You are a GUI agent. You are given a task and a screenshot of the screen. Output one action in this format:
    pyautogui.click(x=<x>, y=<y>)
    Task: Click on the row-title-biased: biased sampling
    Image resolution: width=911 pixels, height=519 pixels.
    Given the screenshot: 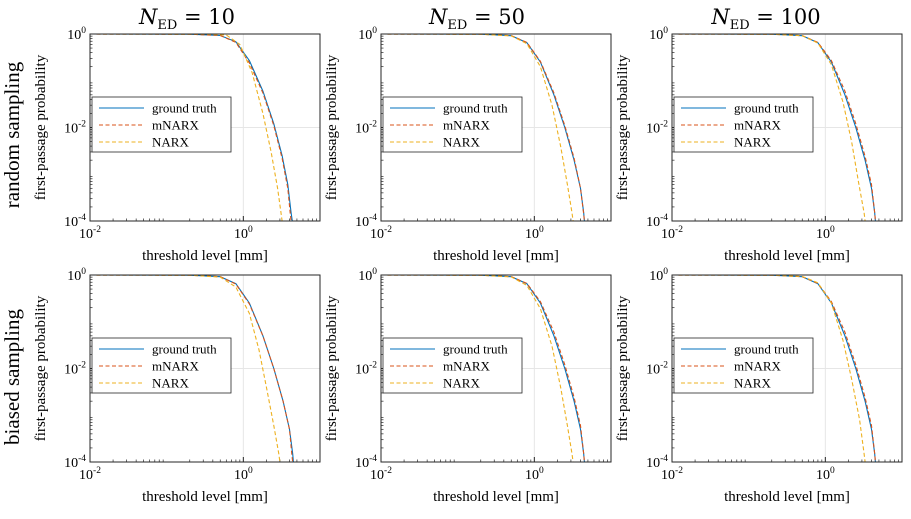 What is the action you would take?
    pyautogui.click(x=12, y=377)
    